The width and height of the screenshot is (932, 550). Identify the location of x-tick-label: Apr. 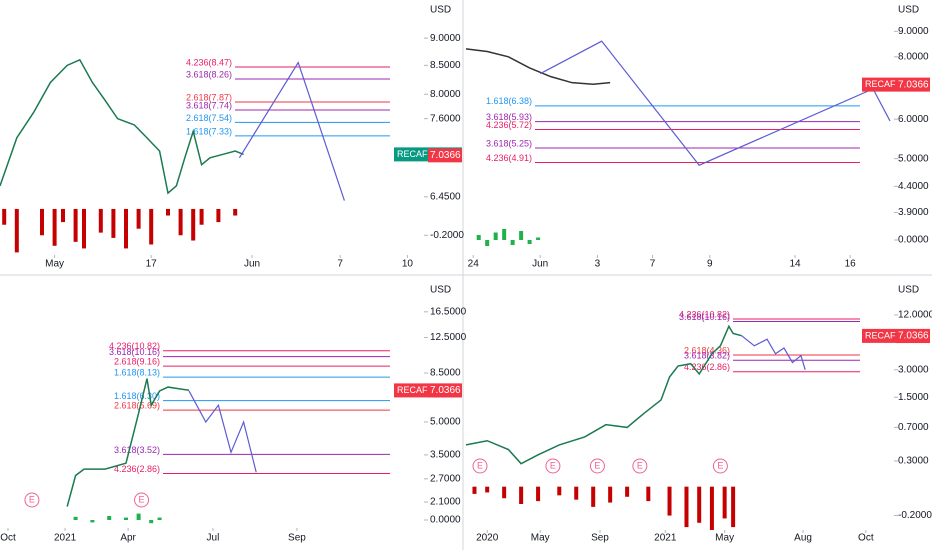
(128, 538).